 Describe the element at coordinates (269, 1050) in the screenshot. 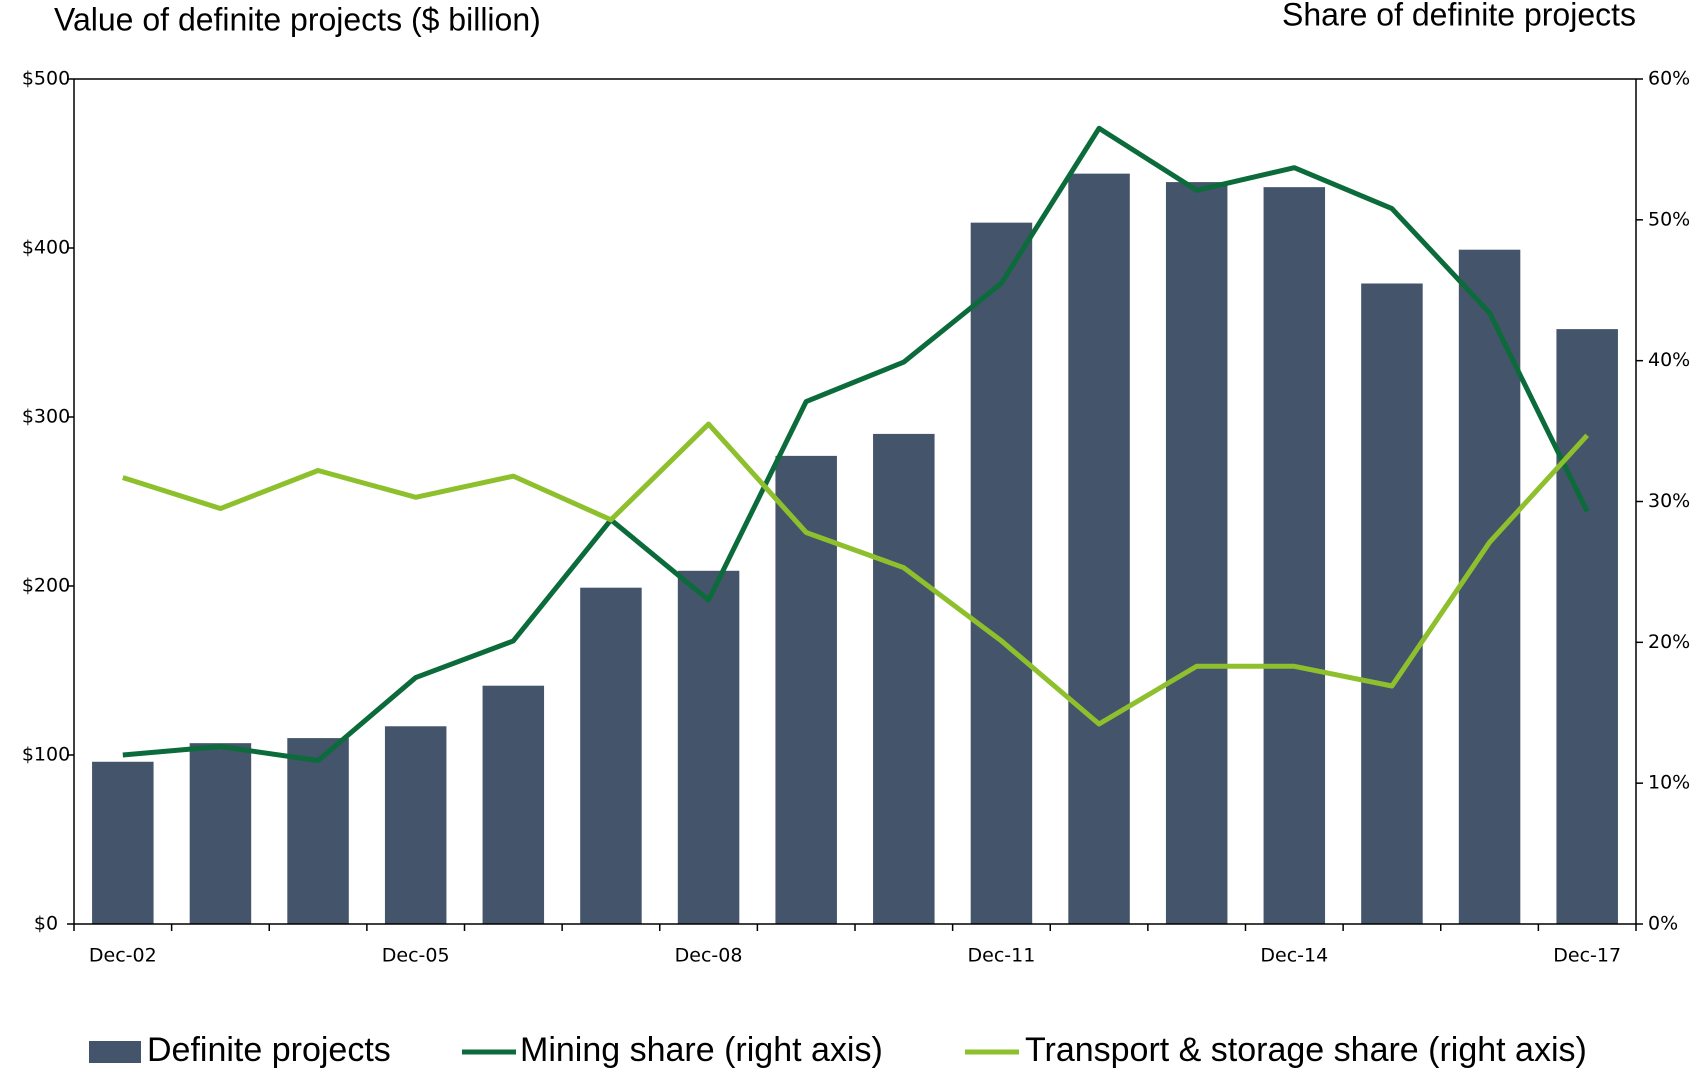

I see `legend-label: Definite projects` at that location.